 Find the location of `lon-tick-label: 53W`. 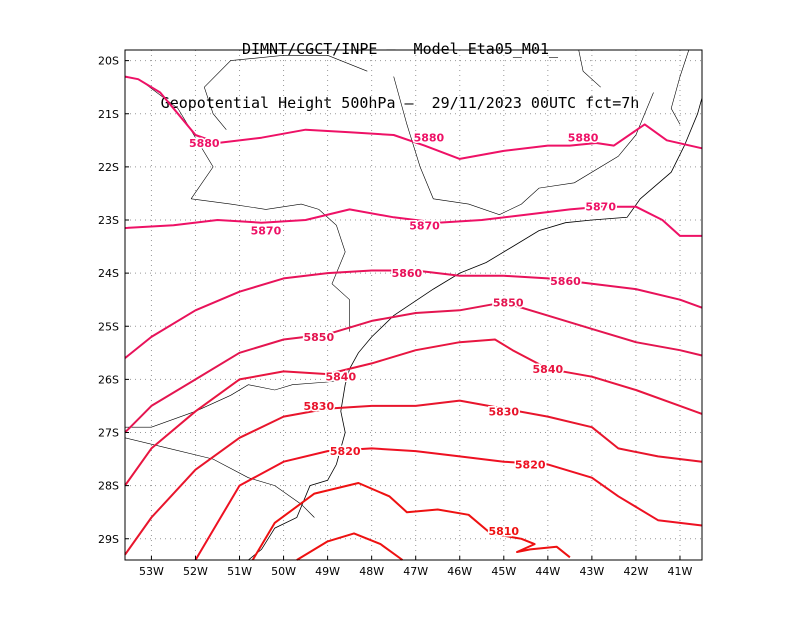

lon-tick-label: 53W is located at coordinates (151, 571).